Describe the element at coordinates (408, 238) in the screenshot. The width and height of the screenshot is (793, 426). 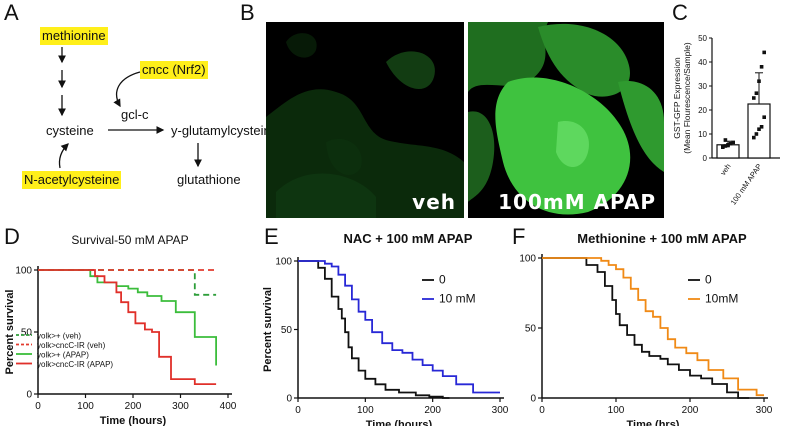
I see `chart-title: NAC + 100 mM APAP` at that location.